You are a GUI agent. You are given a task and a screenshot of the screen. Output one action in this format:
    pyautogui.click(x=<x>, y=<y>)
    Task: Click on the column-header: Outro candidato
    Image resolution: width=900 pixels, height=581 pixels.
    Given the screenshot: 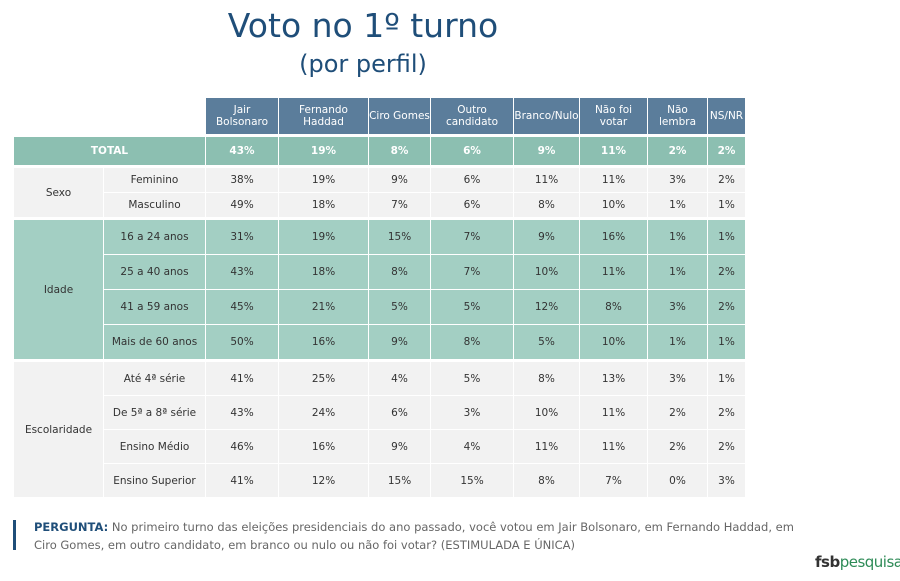 What is the action you would take?
    pyautogui.click(x=472, y=116)
    